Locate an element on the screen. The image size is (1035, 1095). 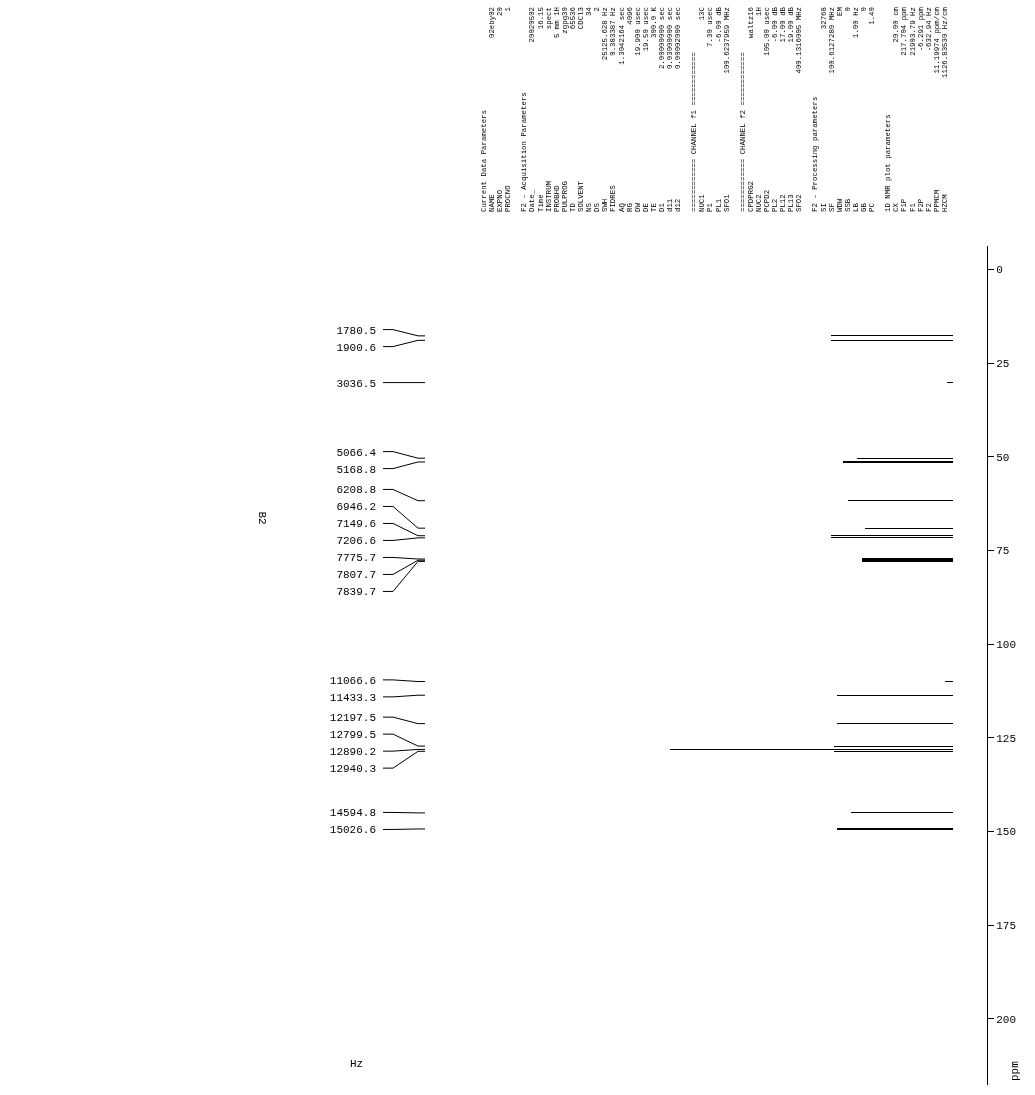
text: B2 is located at coordinates (261, 518).